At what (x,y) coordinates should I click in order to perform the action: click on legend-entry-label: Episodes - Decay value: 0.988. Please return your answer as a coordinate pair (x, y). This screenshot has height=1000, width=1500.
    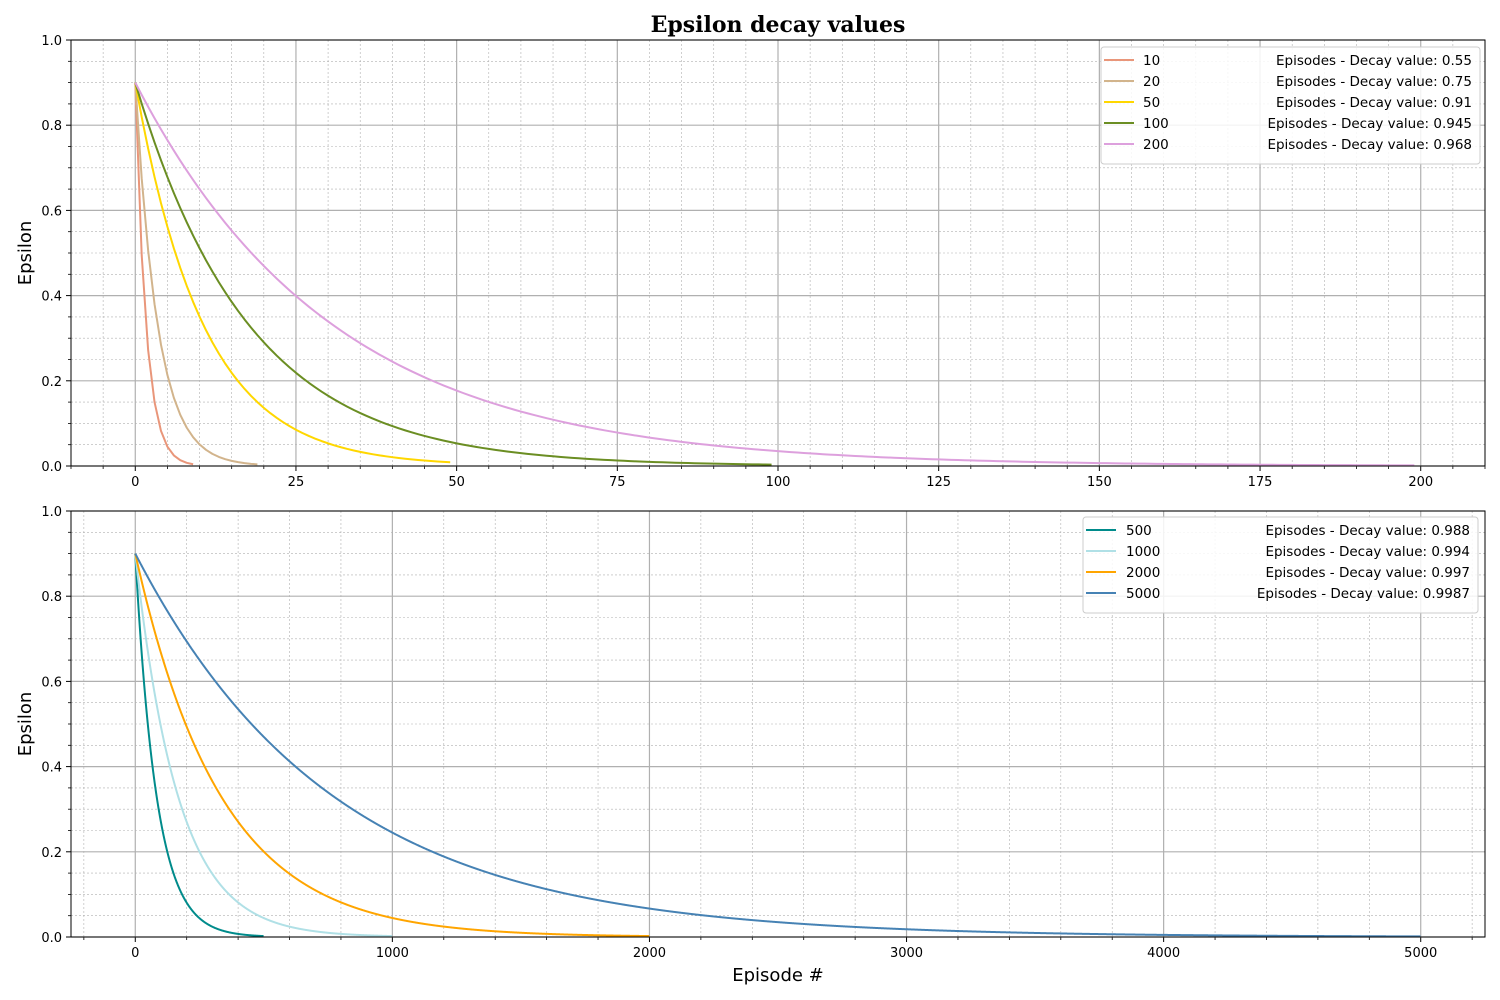
    Looking at the image, I should click on (1367, 531).